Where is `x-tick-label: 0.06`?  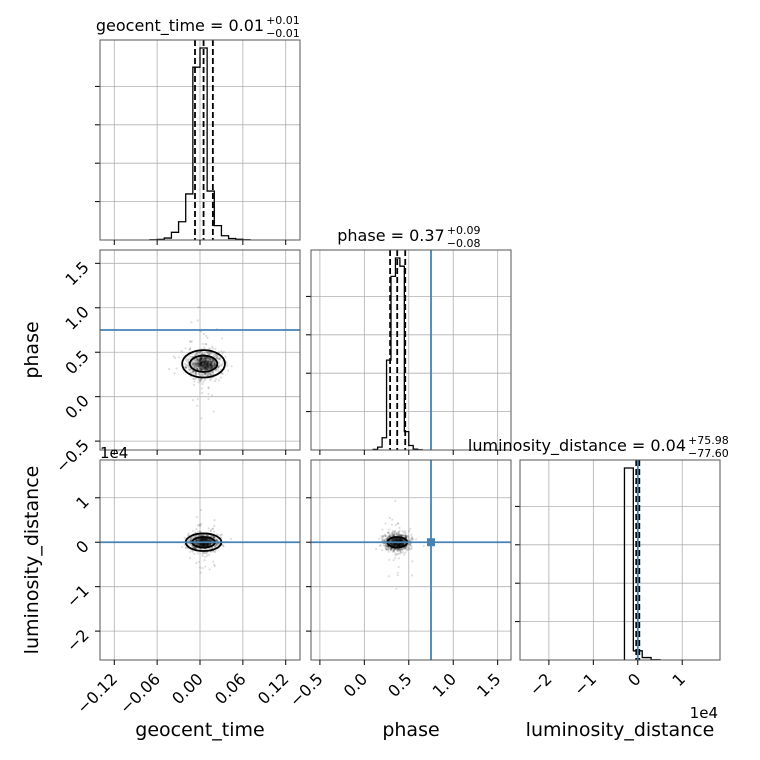 x-tick-label: 0.06 is located at coordinates (230, 688).